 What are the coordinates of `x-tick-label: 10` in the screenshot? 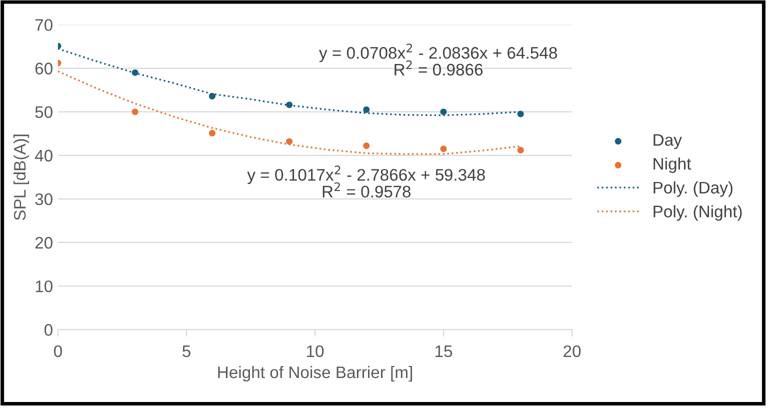 It's located at (315, 351).